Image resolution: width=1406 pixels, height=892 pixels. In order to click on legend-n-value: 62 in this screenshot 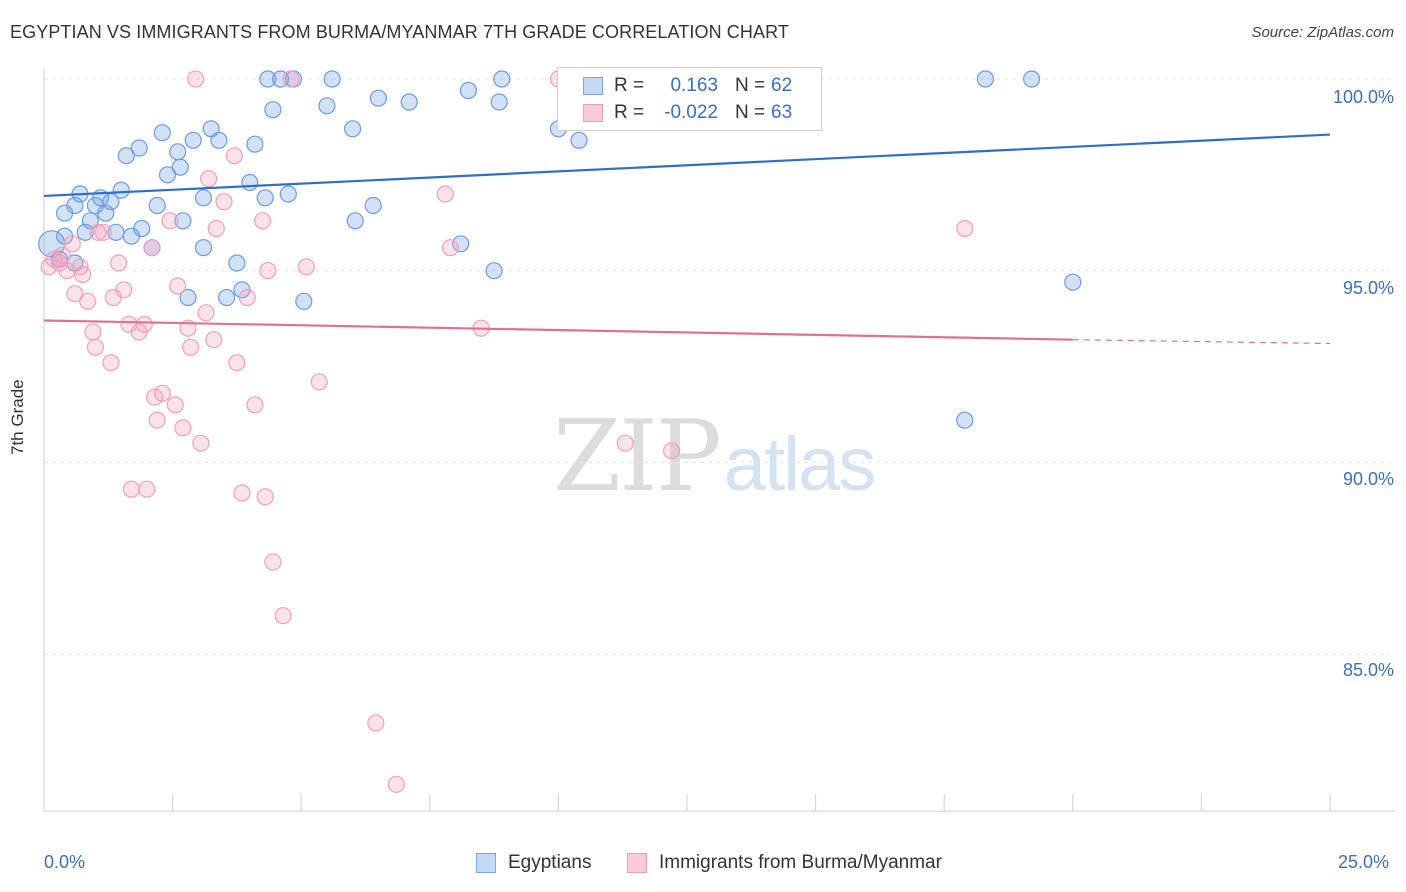, I will do `click(782, 85)`.